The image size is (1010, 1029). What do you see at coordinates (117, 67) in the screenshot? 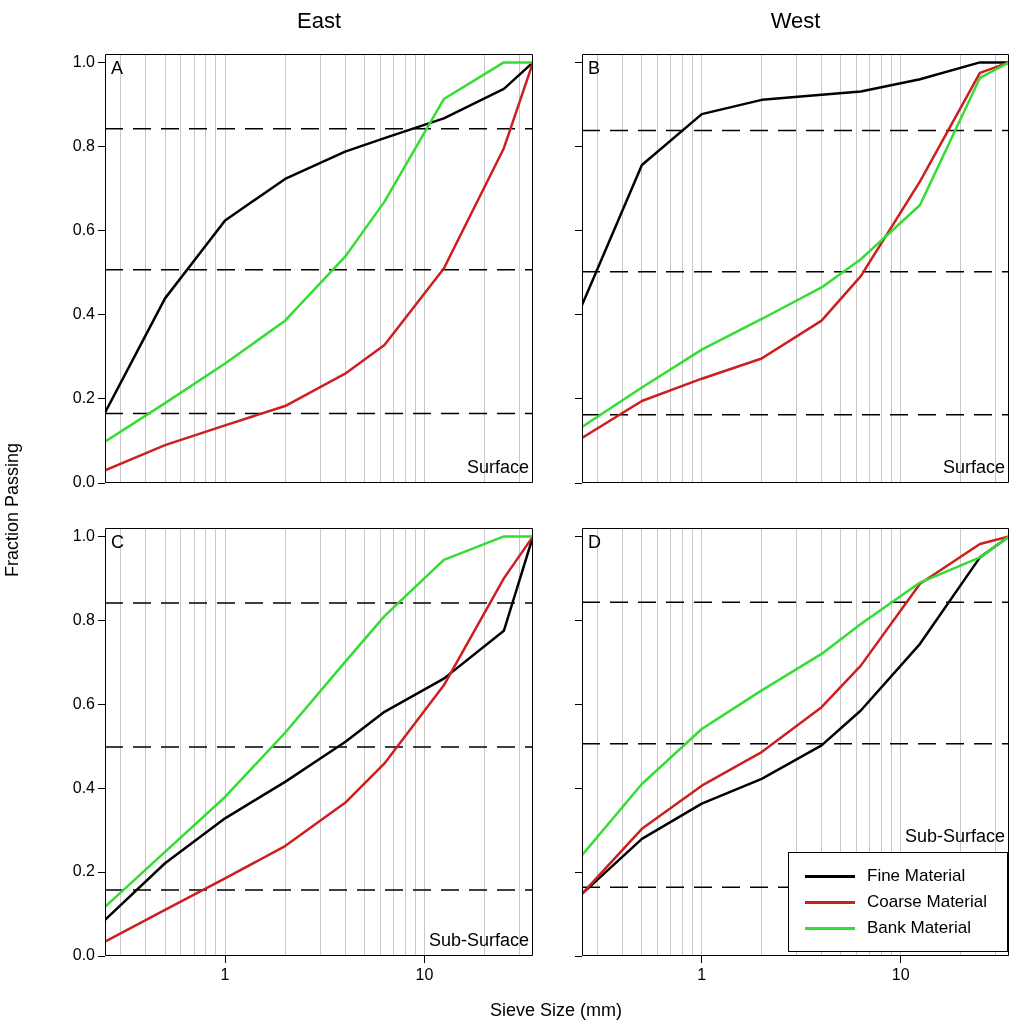
I see `annotation: A` at bounding box center [117, 67].